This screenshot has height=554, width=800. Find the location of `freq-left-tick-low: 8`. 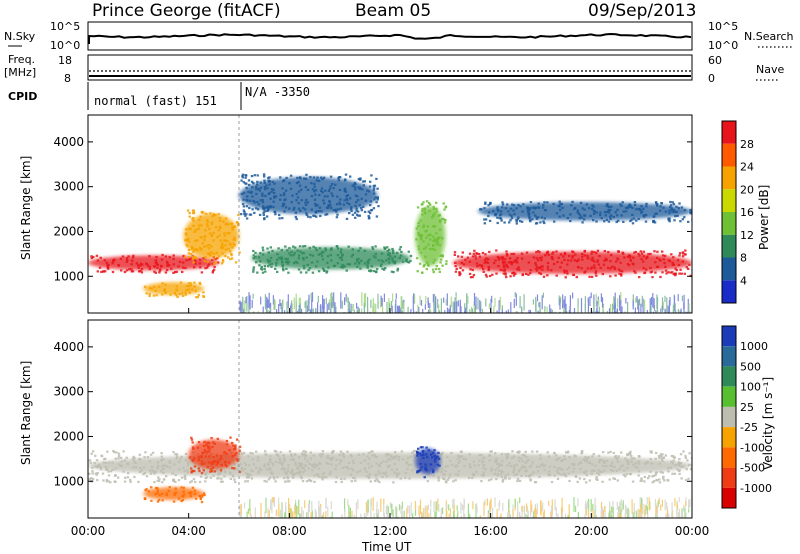

freq-left-tick-low: 8 is located at coordinates (67, 78).